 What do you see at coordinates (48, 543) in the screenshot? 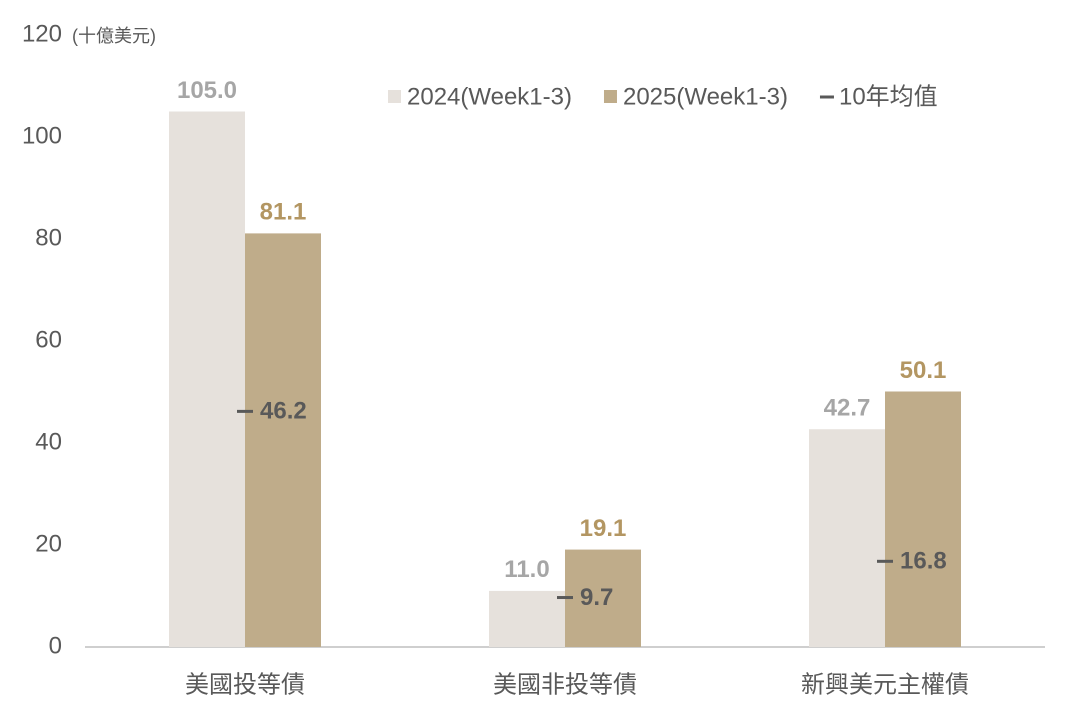
I see `y-tick-label: 20` at bounding box center [48, 543].